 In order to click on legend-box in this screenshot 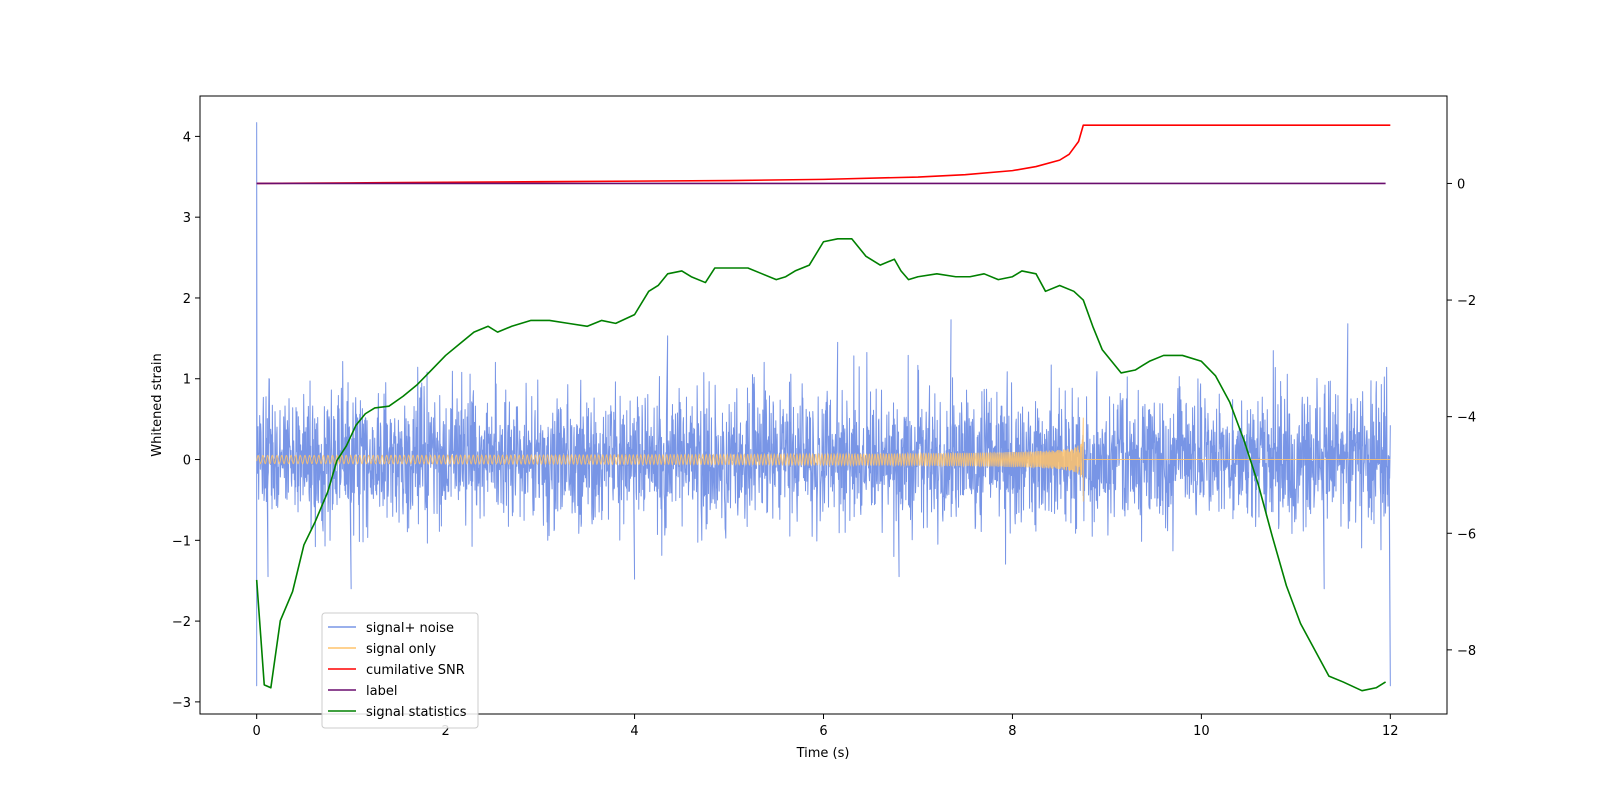, I will do `click(400, 670)`.